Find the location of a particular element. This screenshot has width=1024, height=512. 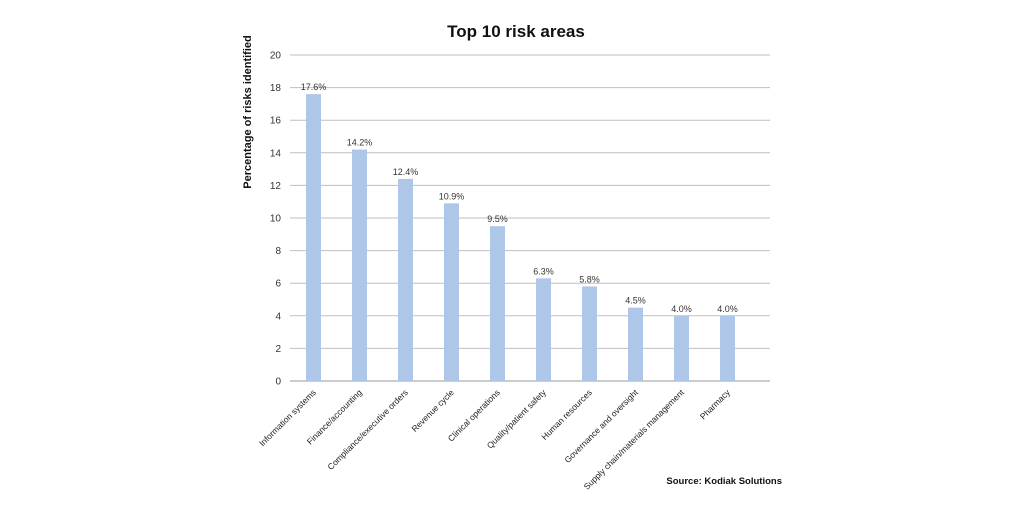

category-label: Compliance/executive orders is located at coordinates (367, 429).